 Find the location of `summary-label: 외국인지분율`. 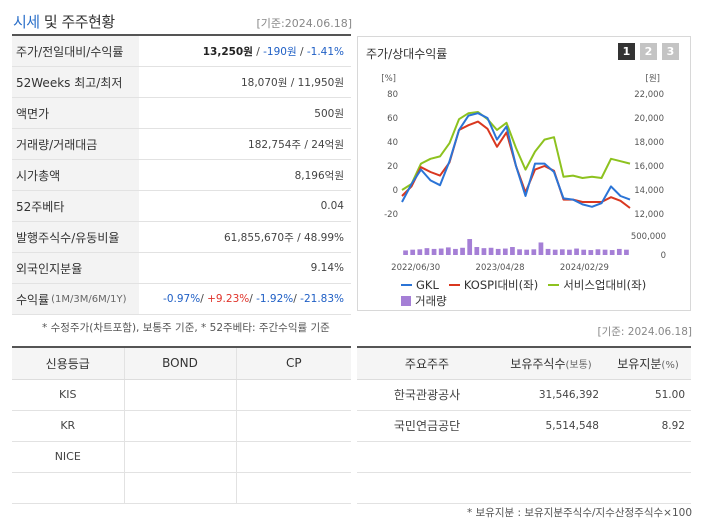

summary-label: 외국인지분율 is located at coordinates (75, 268).